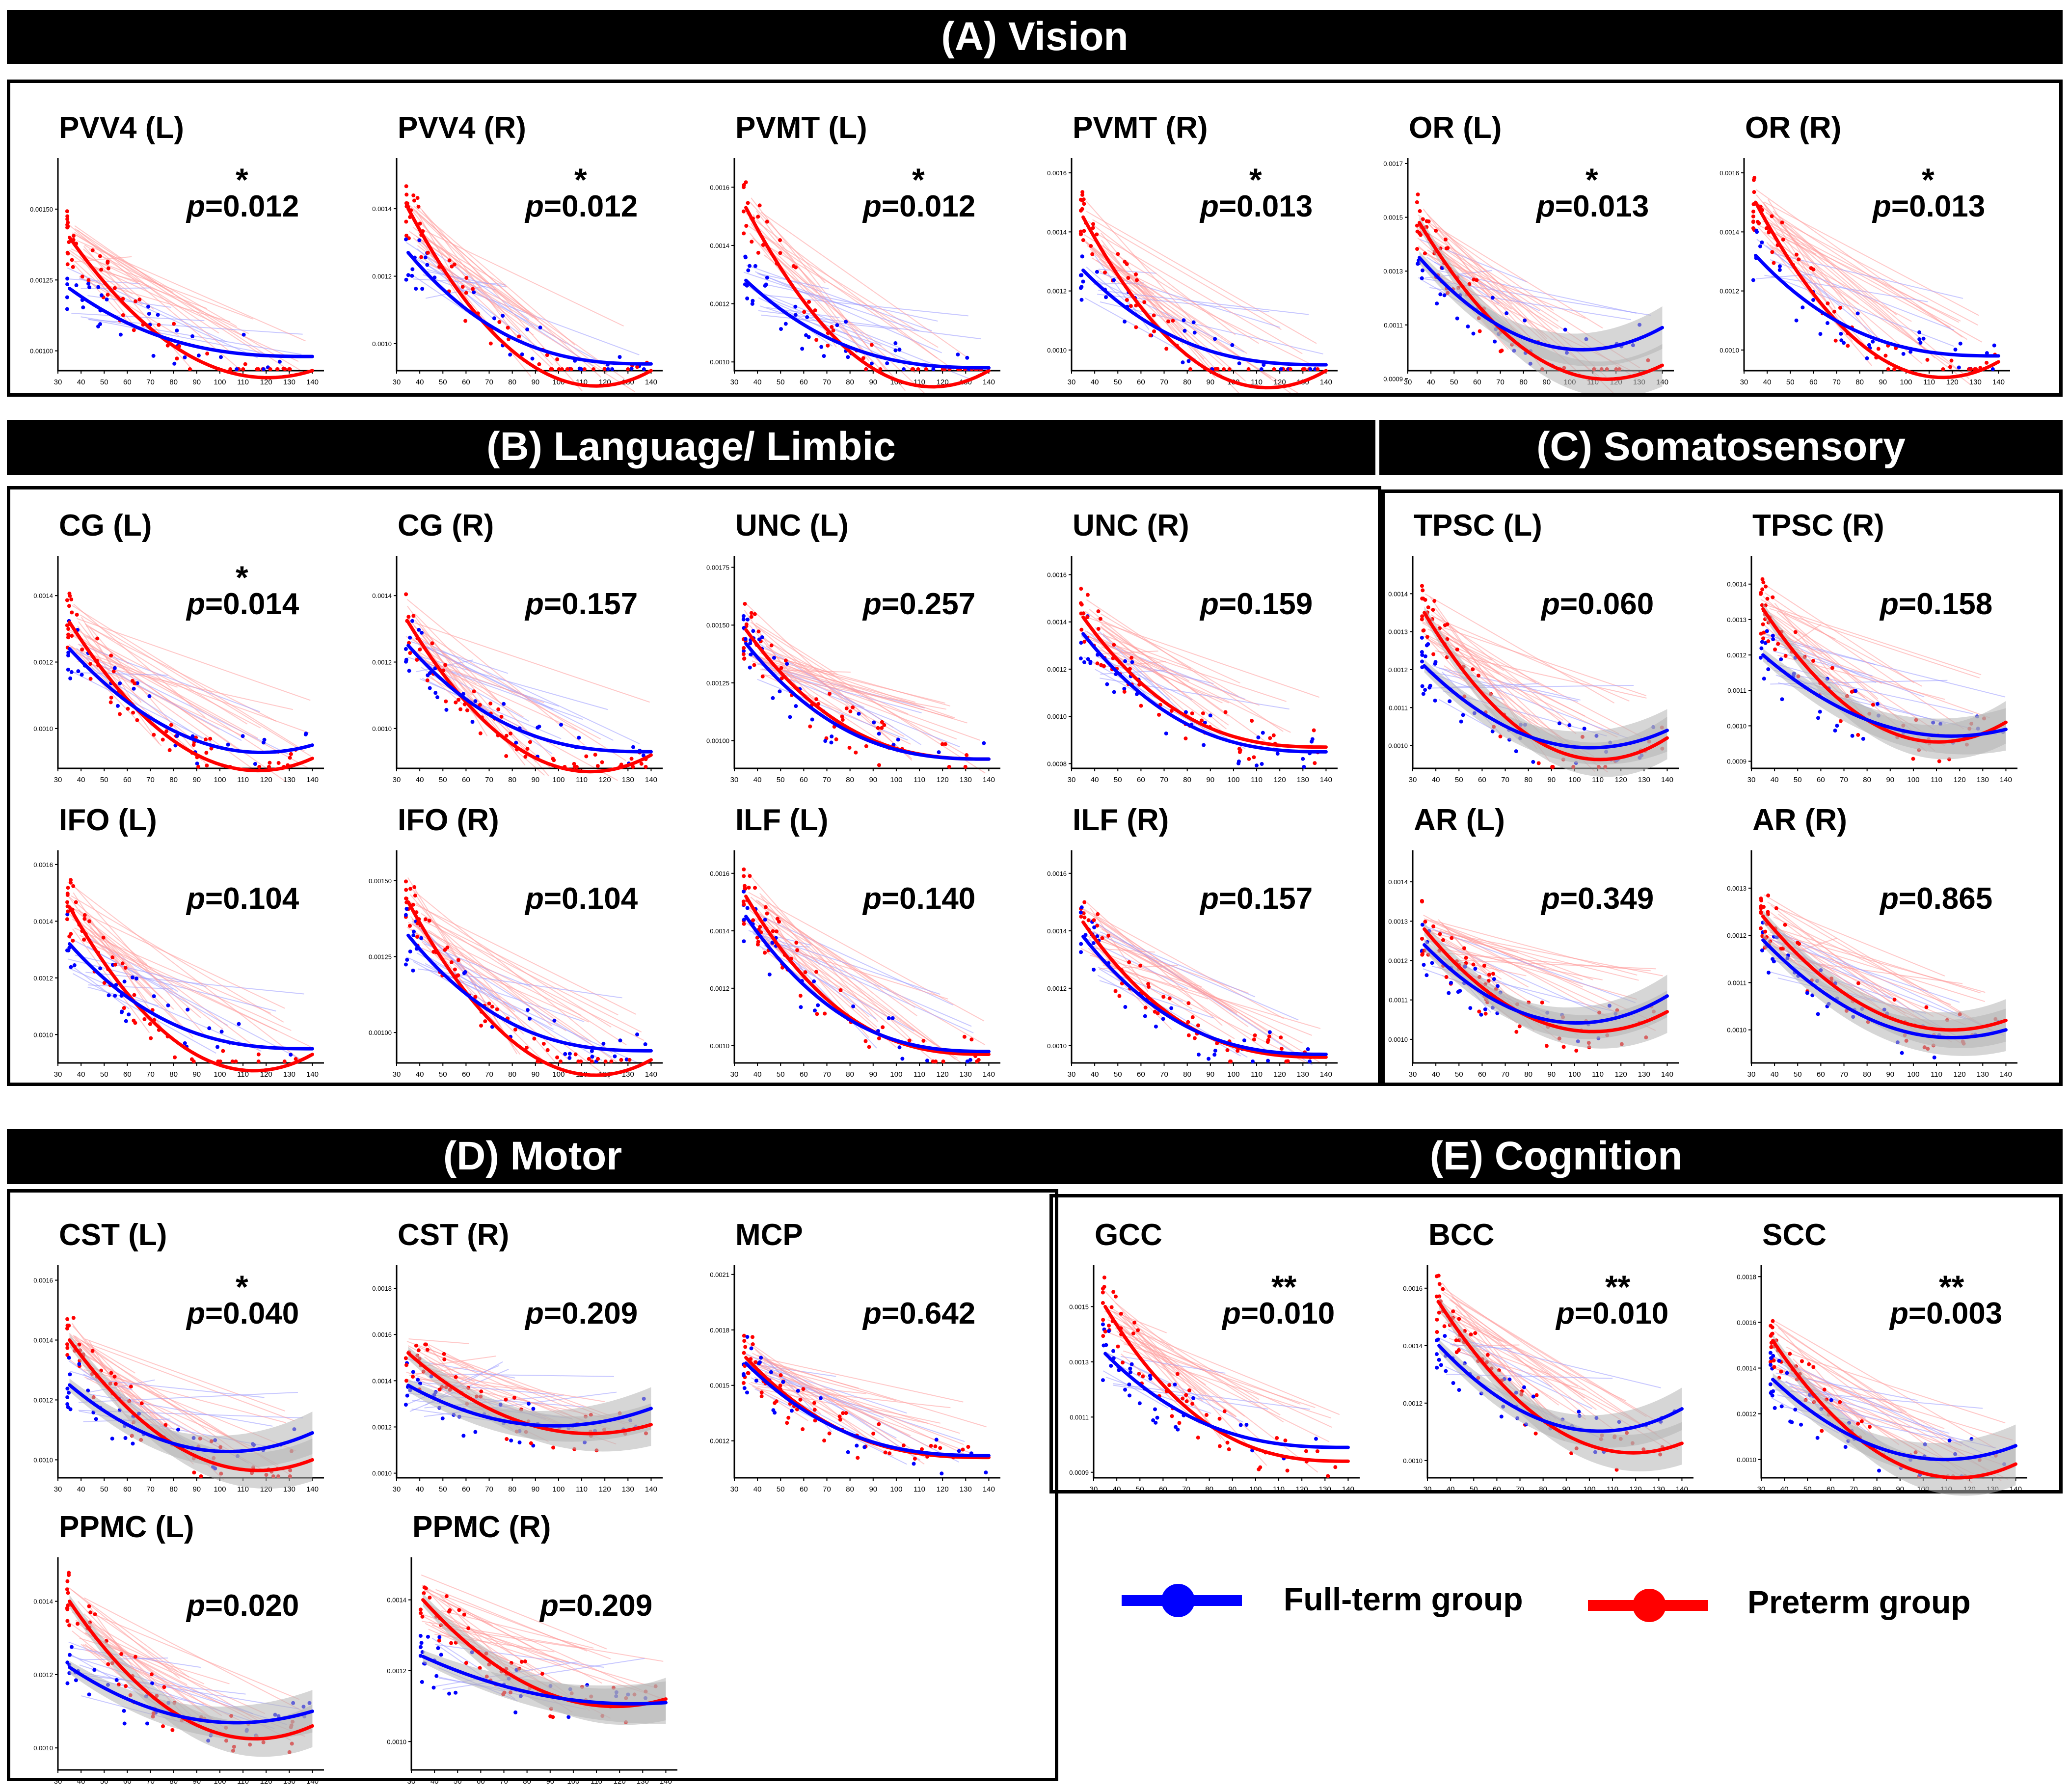 The image size is (2069, 1792). What do you see at coordinates (1798, 1074) in the screenshot?
I see `x-tick-label: 50` at bounding box center [1798, 1074].